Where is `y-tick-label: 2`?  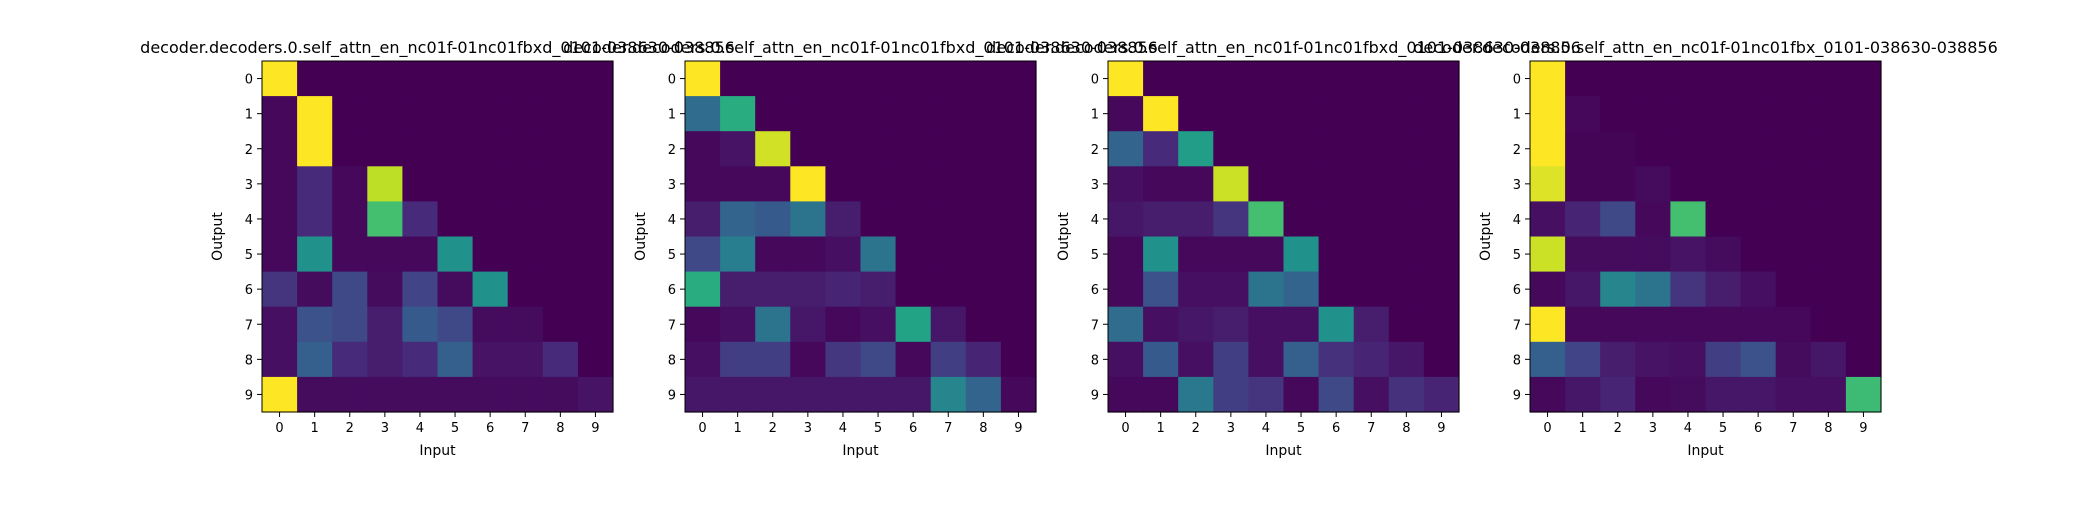
y-tick-label: 2 is located at coordinates (1095, 150).